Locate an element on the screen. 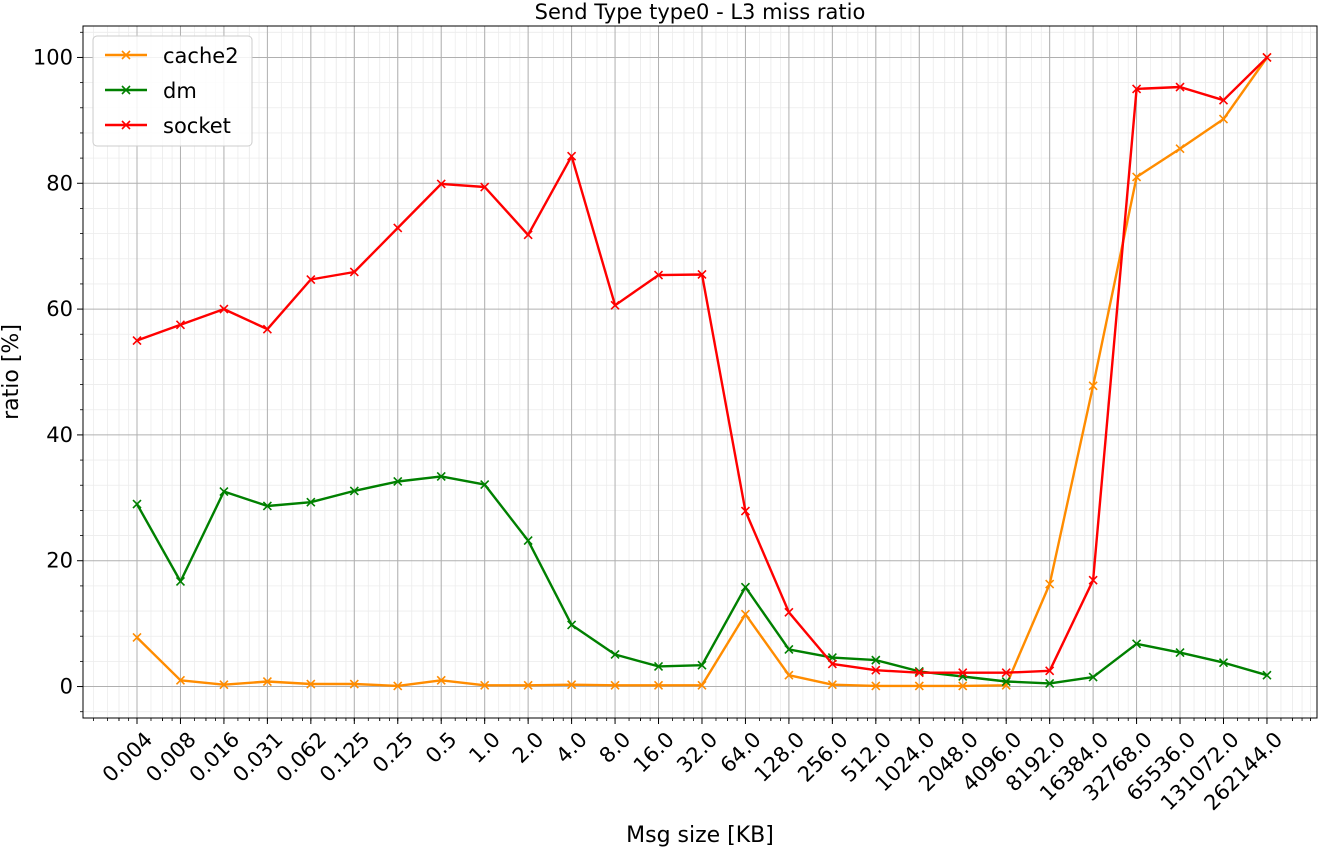  y-tick-label: 20 is located at coordinates (59, 561).